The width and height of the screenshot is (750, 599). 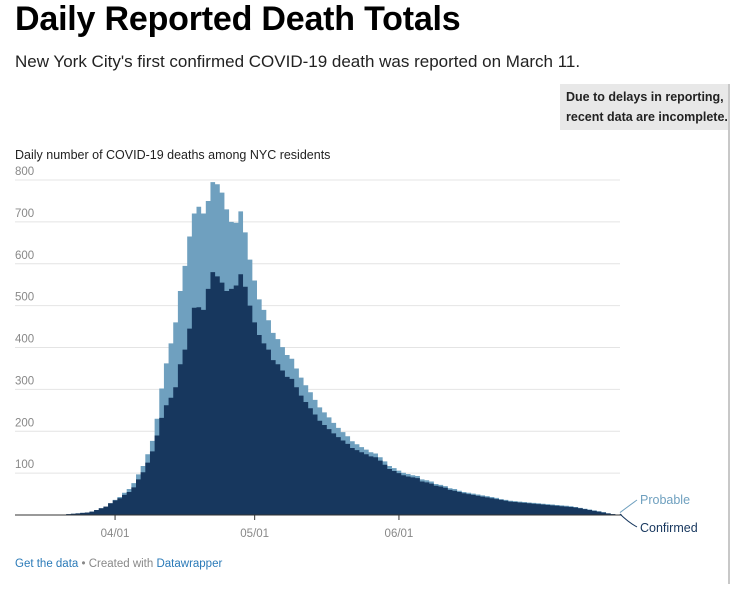 What do you see at coordinates (647, 117) in the screenshot?
I see `note-line-2: recent data are incomplete.` at bounding box center [647, 117].